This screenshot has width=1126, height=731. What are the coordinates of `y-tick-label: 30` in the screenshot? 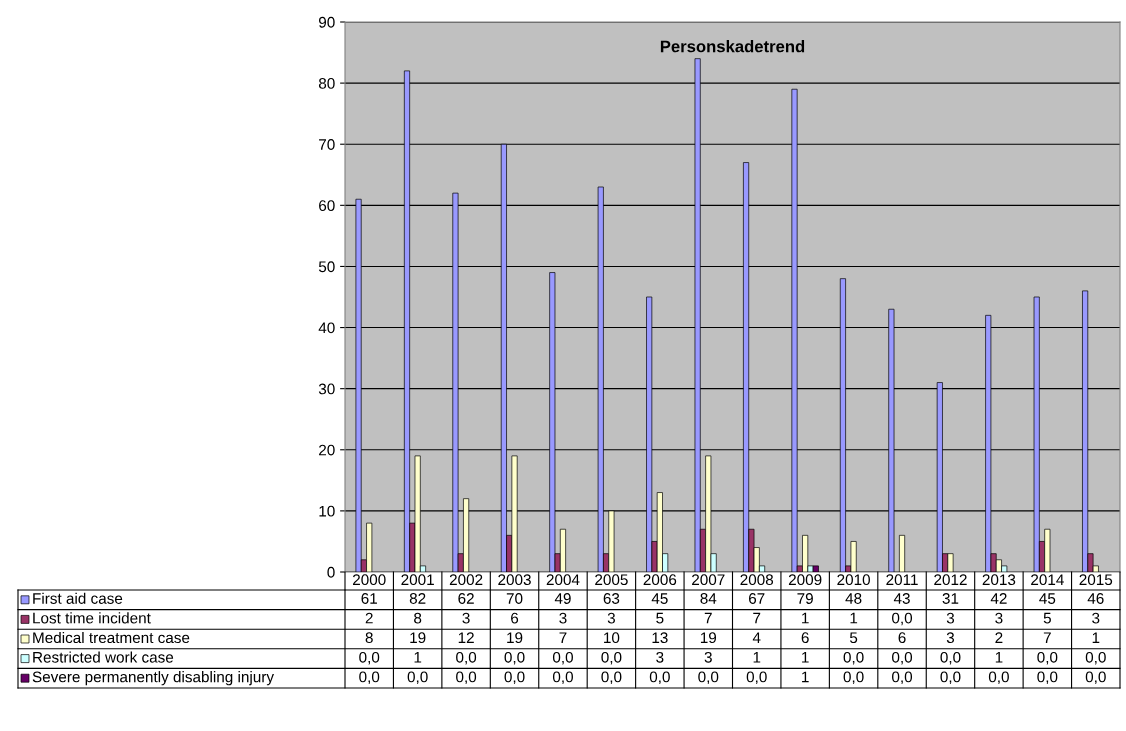 It's located at (326, 389).